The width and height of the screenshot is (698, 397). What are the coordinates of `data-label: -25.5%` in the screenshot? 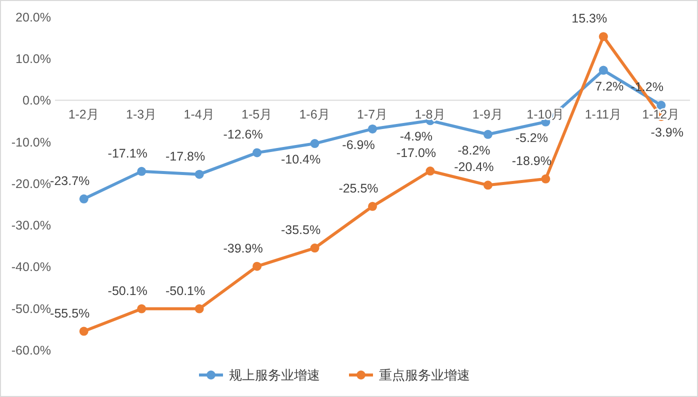 It's located at (358, 188).